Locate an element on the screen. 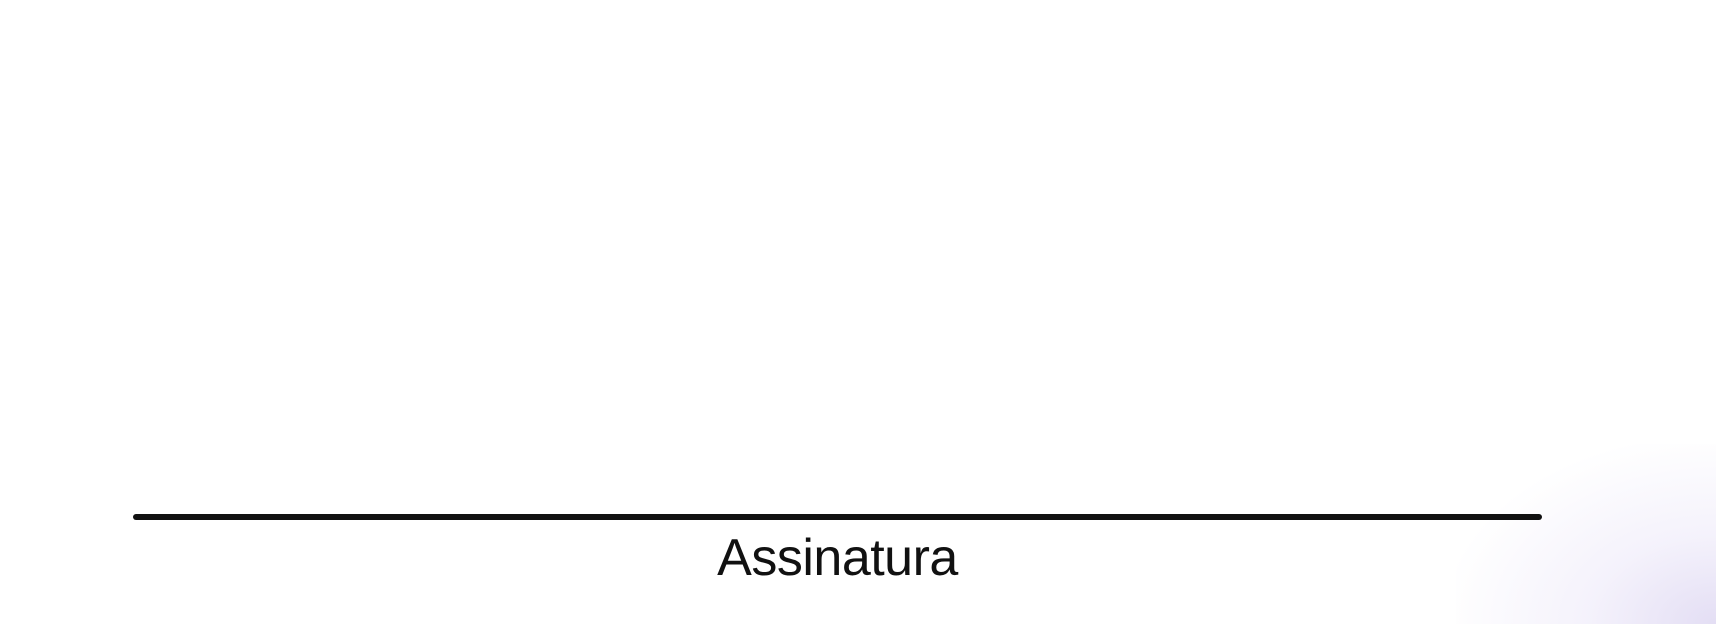 The width and height of the screenshot is (1716, 624). signature-line is located at coordinates (837, 517).